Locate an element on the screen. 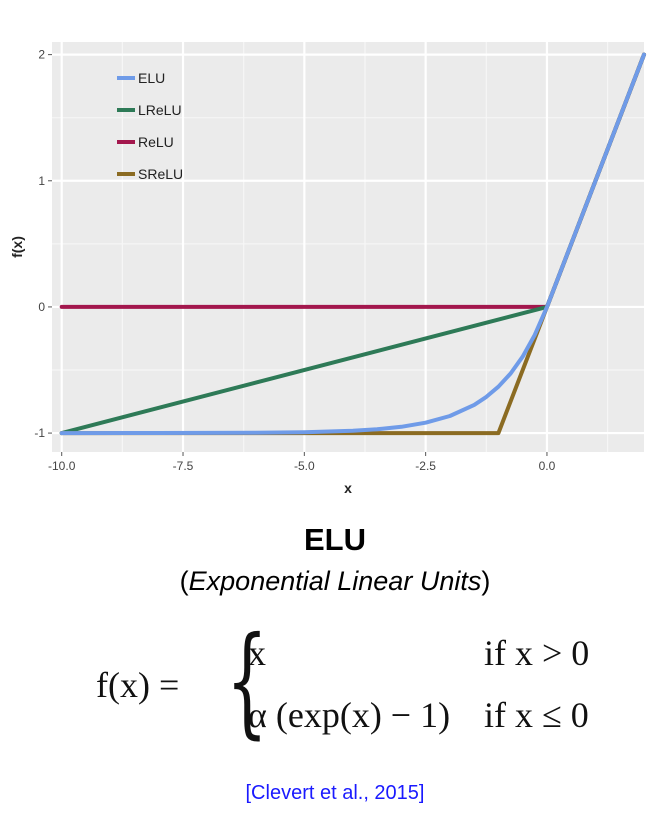 Image resolution: width=670 pixels, height=823 pixels. y-tick-label: 0 is located at coordinates (41, 307).